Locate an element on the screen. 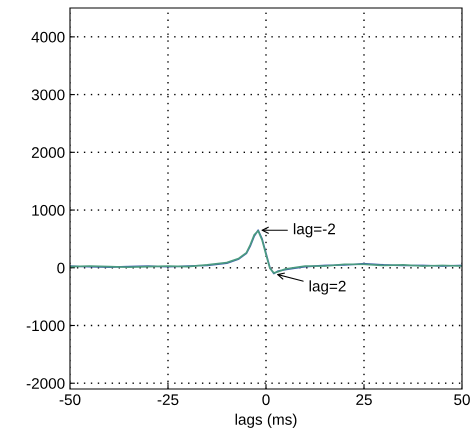  x-tick-label: -25 is located at coordinates (168, 400).